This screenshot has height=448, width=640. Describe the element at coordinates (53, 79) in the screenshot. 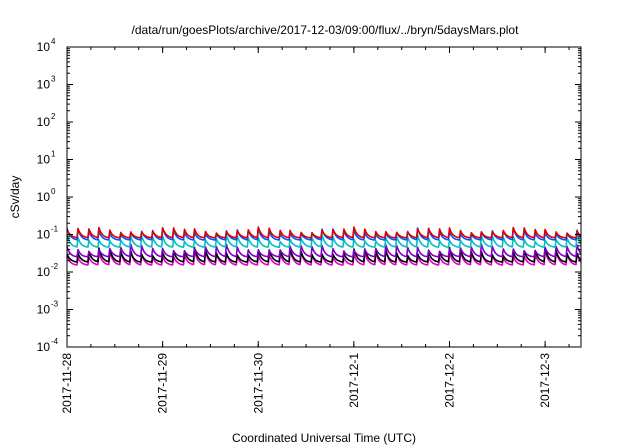

I see `y-tick-exponent: 3` at that location.